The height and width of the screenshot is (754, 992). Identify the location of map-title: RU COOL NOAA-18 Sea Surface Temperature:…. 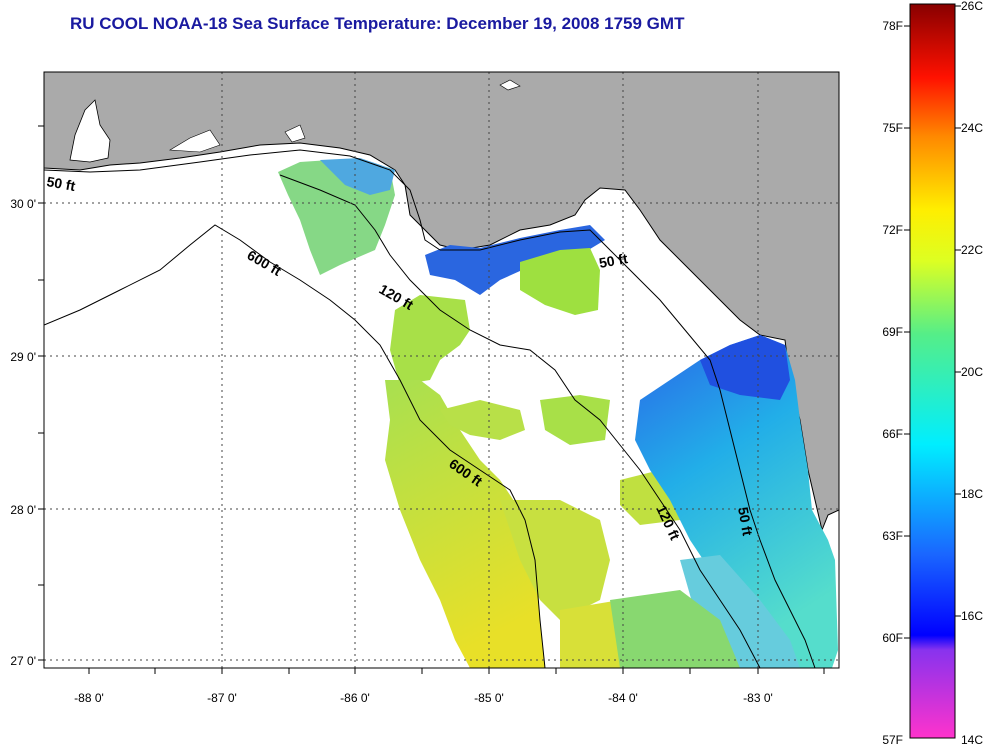
(377, 23).